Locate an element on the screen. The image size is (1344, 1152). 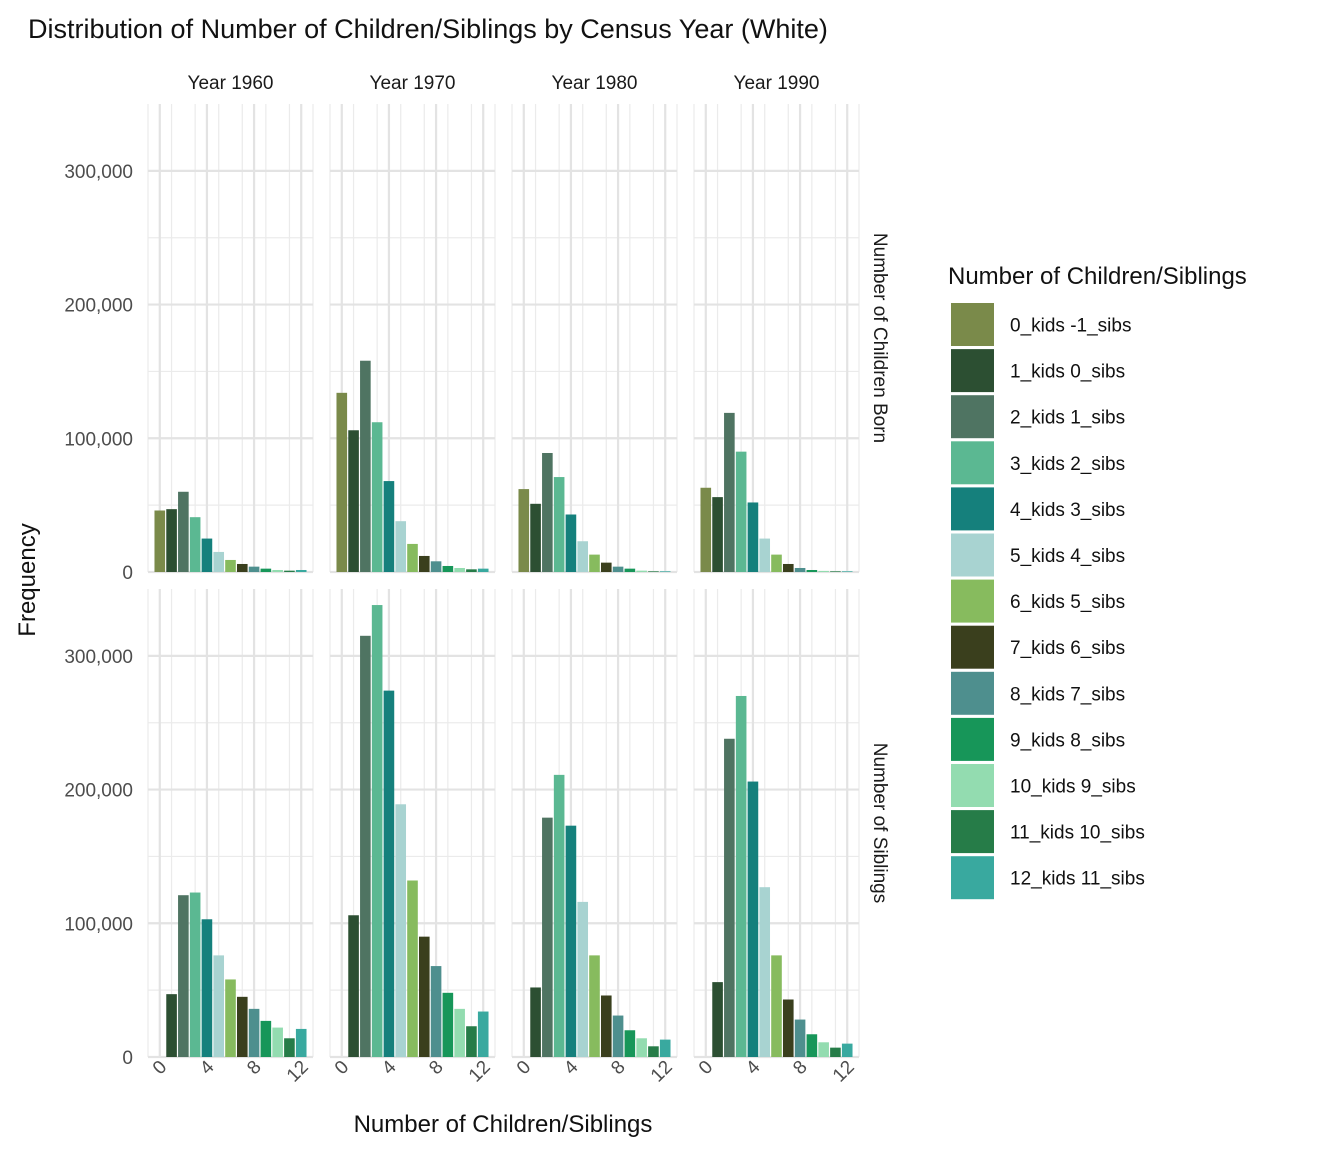
legend-label: 5_kids 4_sibs is located at coordinates (1067, 556).